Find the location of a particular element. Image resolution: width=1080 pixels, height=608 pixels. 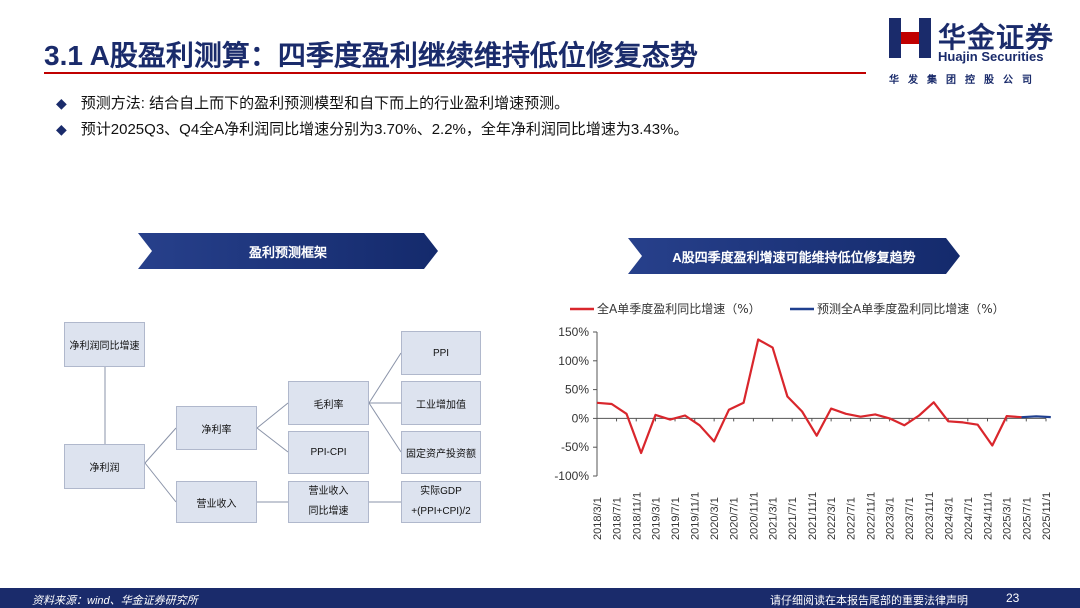

box-net-profit: 净利润 is located at coordinates (104, 466).